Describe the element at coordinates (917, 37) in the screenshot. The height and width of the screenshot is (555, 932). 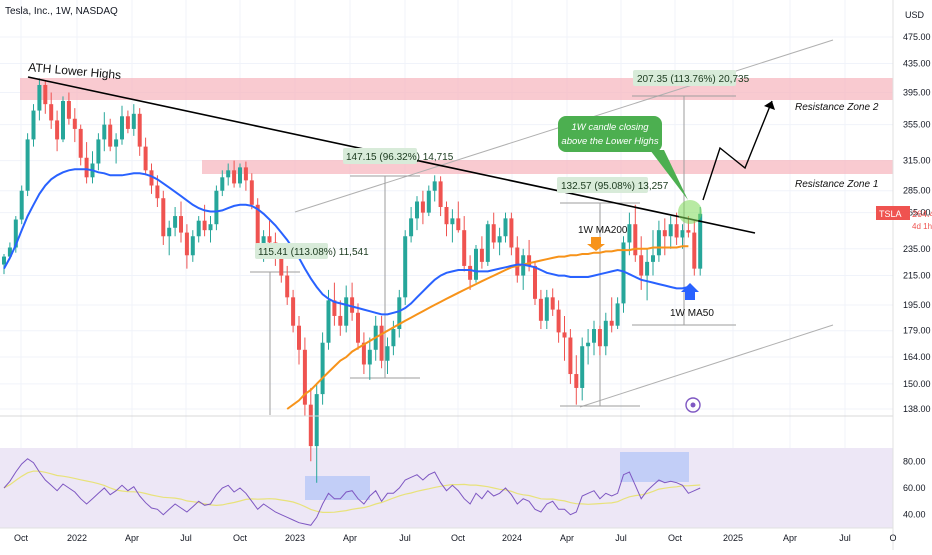
I see `price-tick-label: 475.00` at that location.